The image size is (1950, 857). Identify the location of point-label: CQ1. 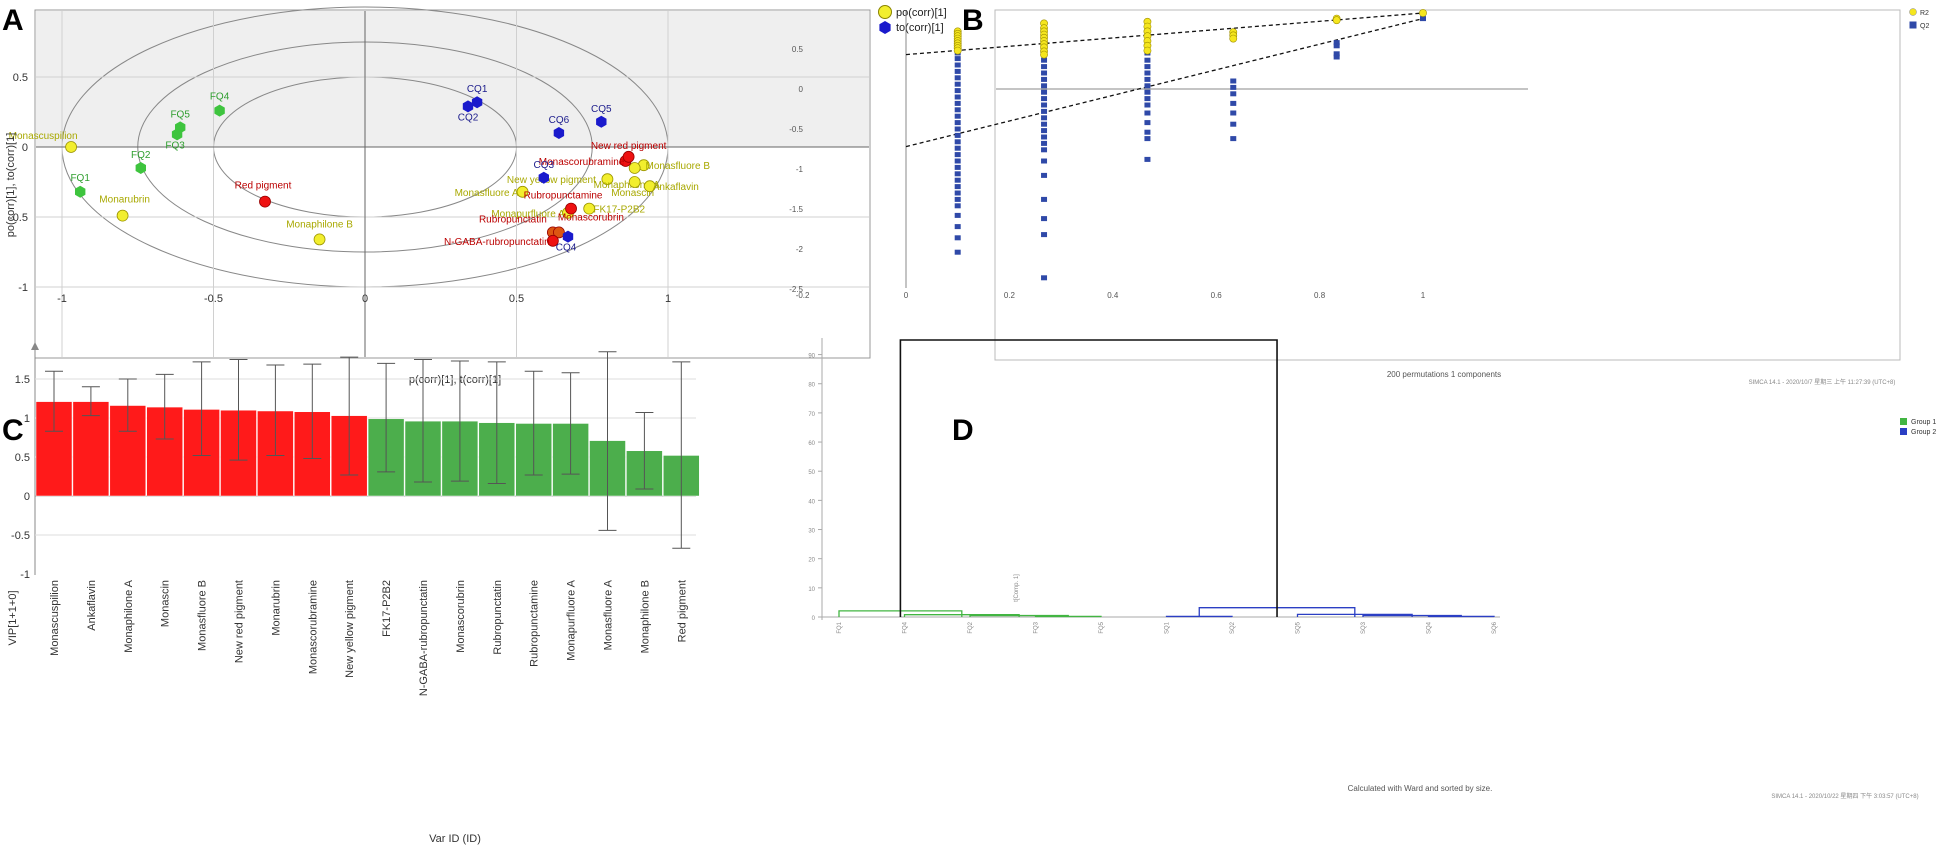
(477, 89).